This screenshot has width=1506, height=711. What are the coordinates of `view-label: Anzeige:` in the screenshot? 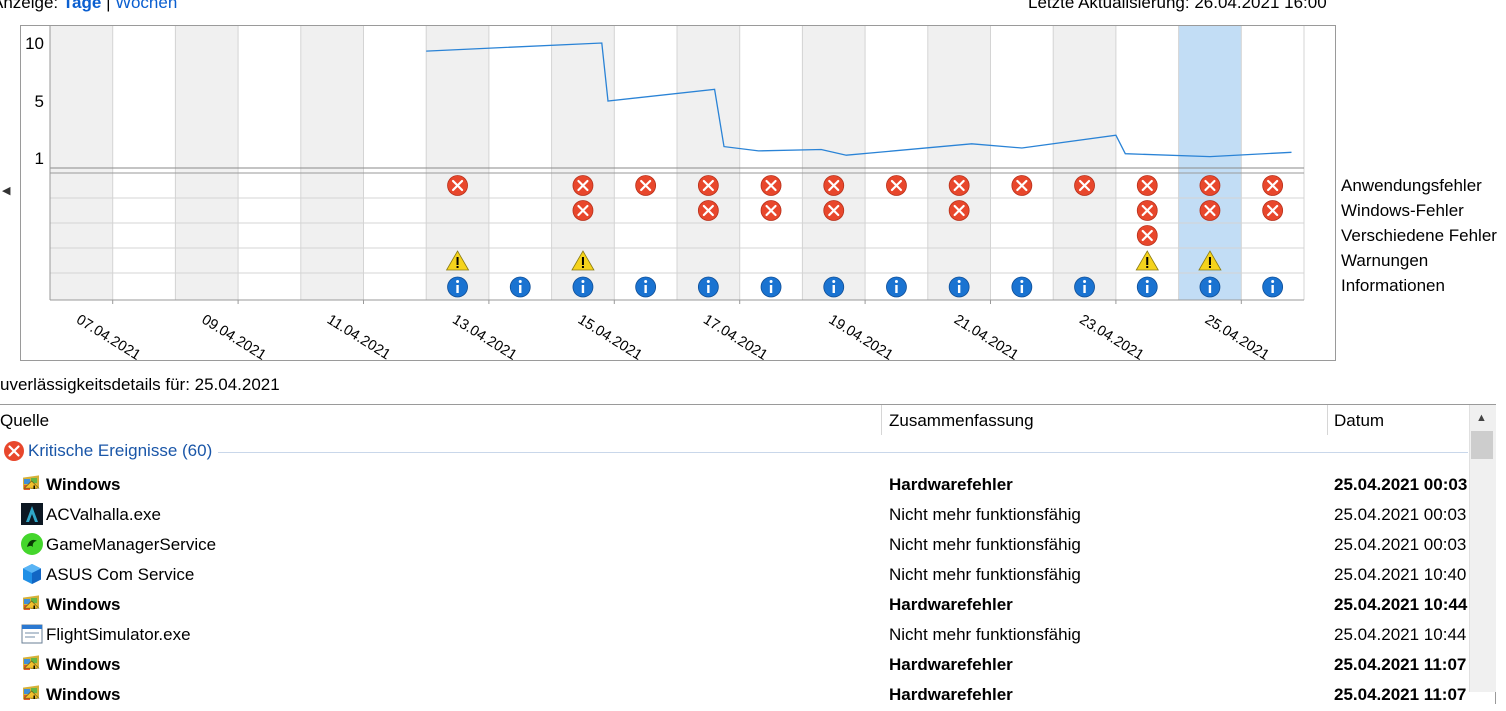 It's located at (29, 6).